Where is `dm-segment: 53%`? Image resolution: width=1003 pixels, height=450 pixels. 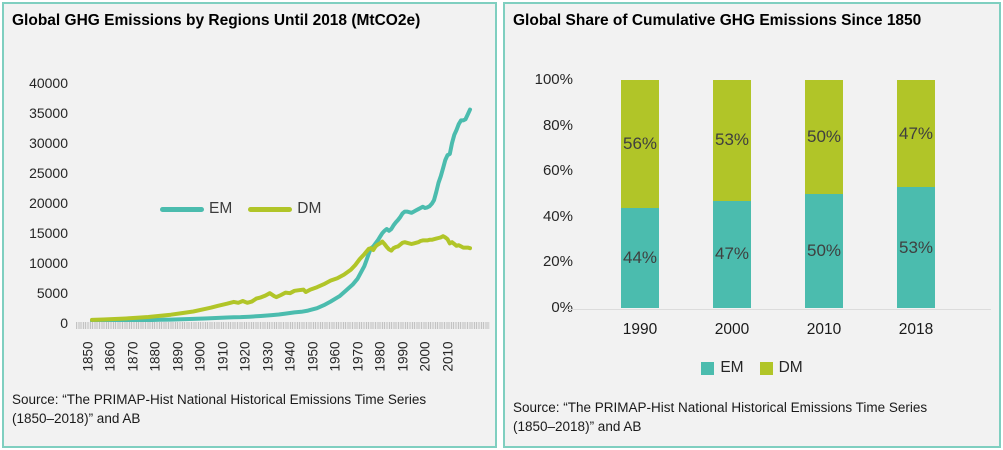
dm-segment: 53% is located at coordinates (732, 140).